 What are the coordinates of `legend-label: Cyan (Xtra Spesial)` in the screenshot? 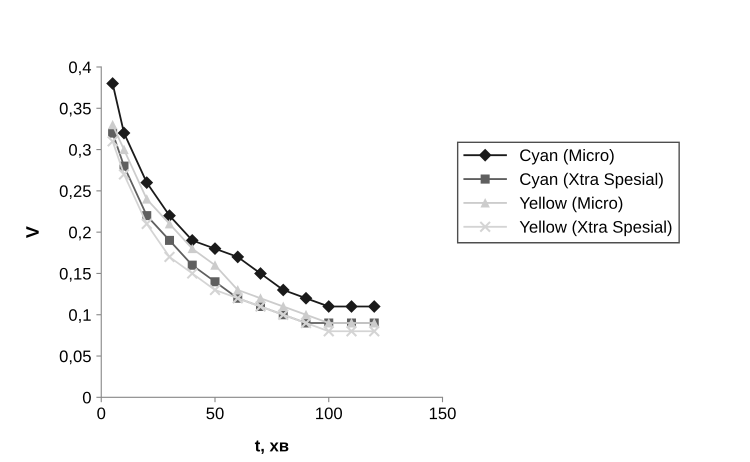 It's located at (591, 180).